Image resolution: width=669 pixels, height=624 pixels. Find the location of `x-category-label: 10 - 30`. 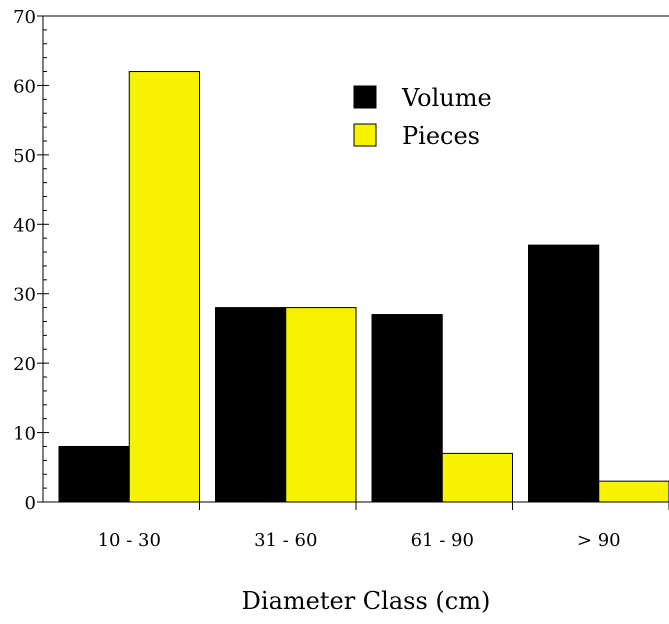

x-category-label: 10 - 30 is located at coordinates (129, 540).